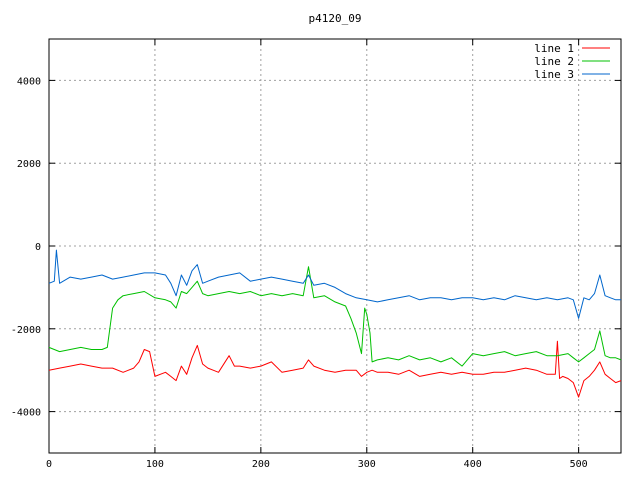  Describe the element at coordinates (38, 247) in the screenshot. I see `y-tick-label: 0` at that location.